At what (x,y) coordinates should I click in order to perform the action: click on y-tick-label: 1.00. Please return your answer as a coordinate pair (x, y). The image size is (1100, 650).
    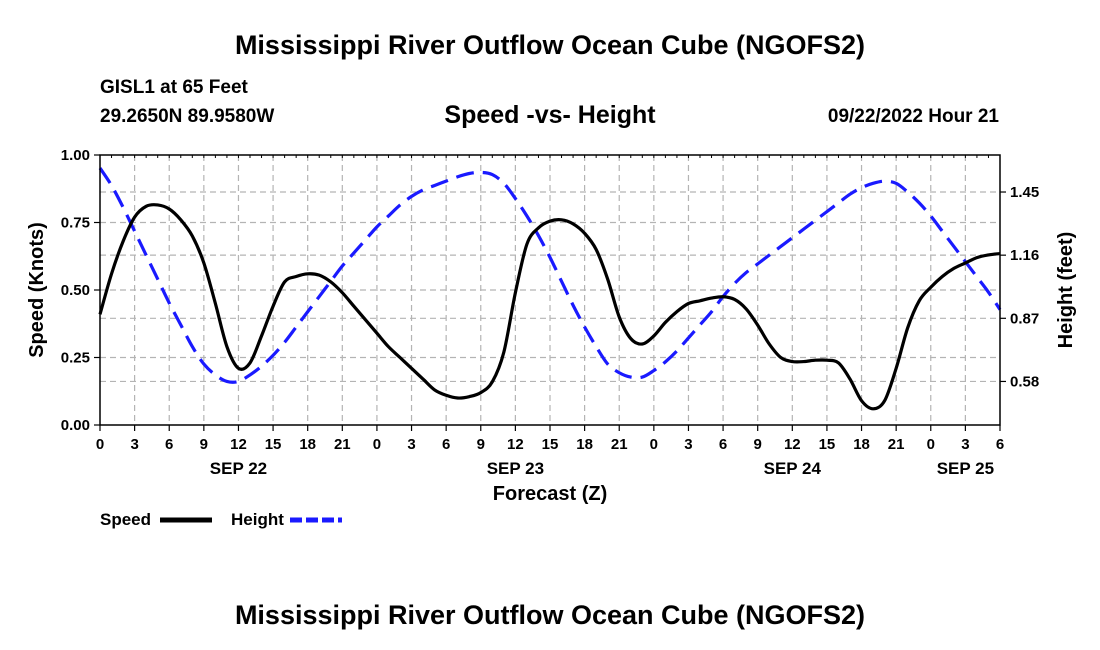
    Looking at the image, I should click on (75, 155).